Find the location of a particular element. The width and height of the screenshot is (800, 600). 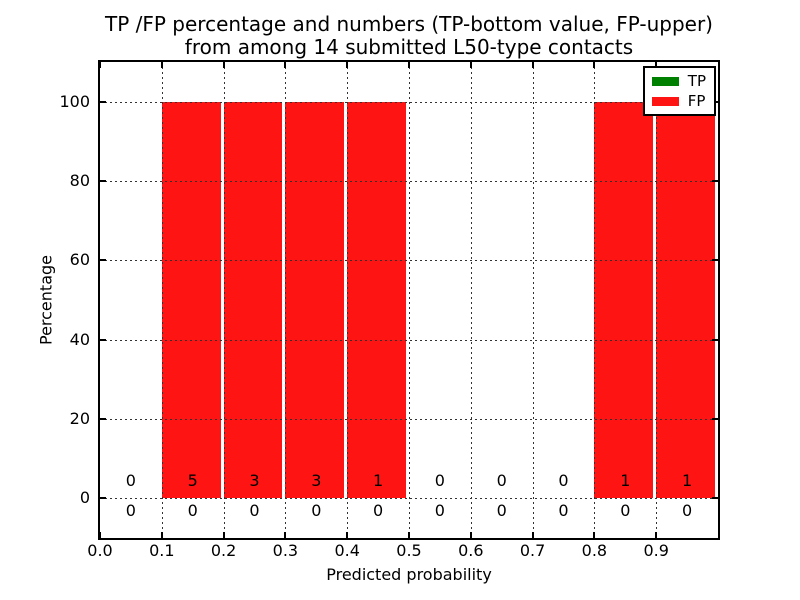

legend-row-tp: TP is located at coordinates (678, 81).